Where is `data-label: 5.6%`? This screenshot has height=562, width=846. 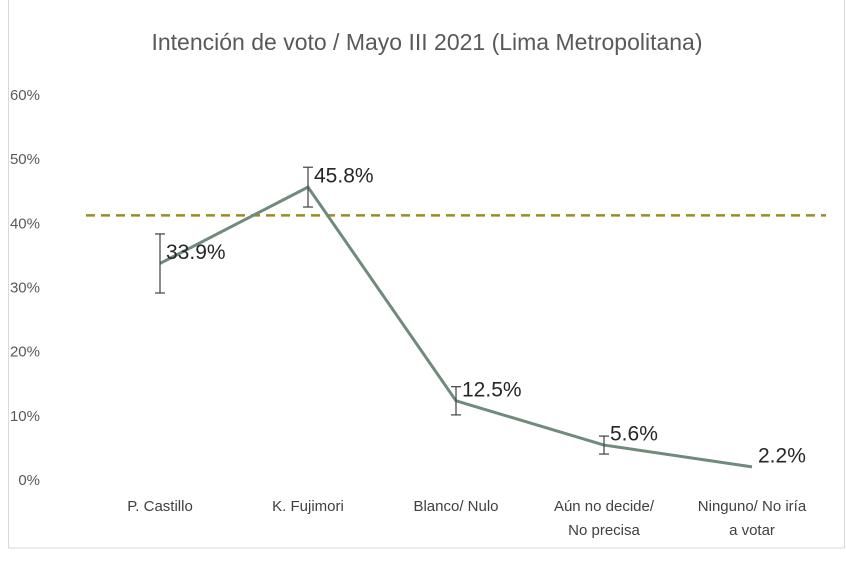 data-label: 5.6% is located at coordinates (634, 434).